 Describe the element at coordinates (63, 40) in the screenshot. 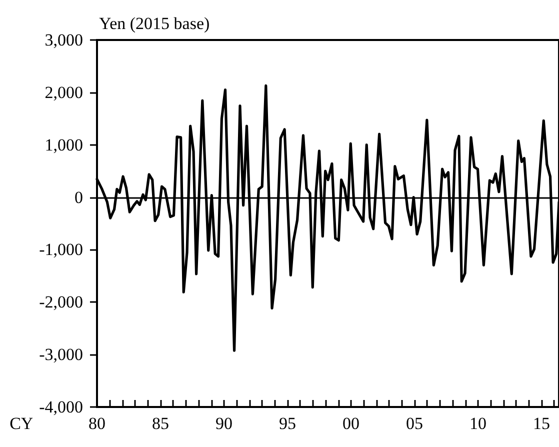

I see `y-tick-label: 3,000` at that location.